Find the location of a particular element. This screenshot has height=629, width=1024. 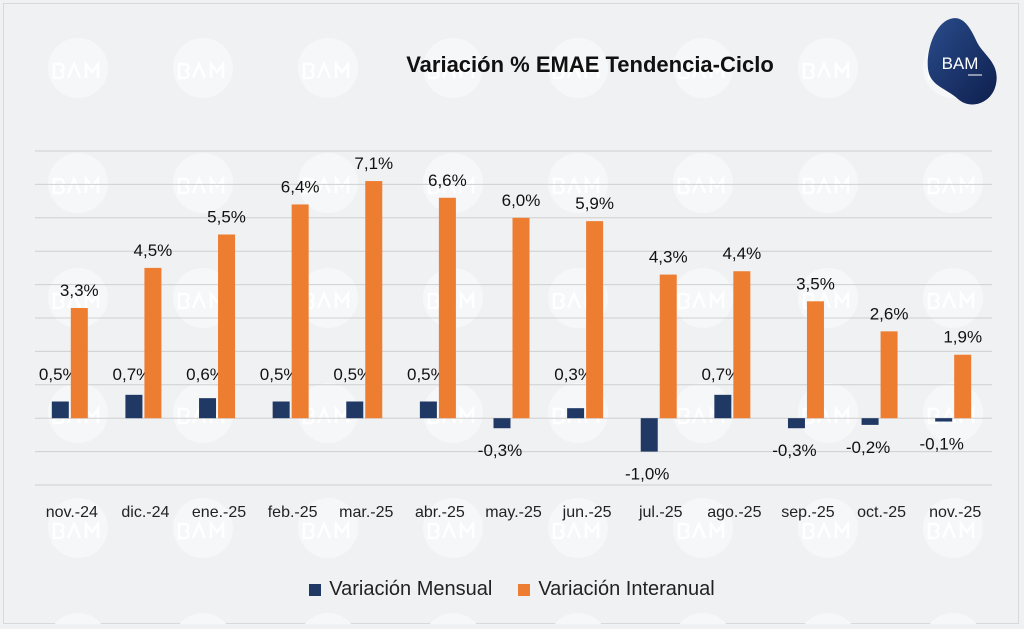

data-label-interanual: 3,3% is located at coordinates (79, 290).